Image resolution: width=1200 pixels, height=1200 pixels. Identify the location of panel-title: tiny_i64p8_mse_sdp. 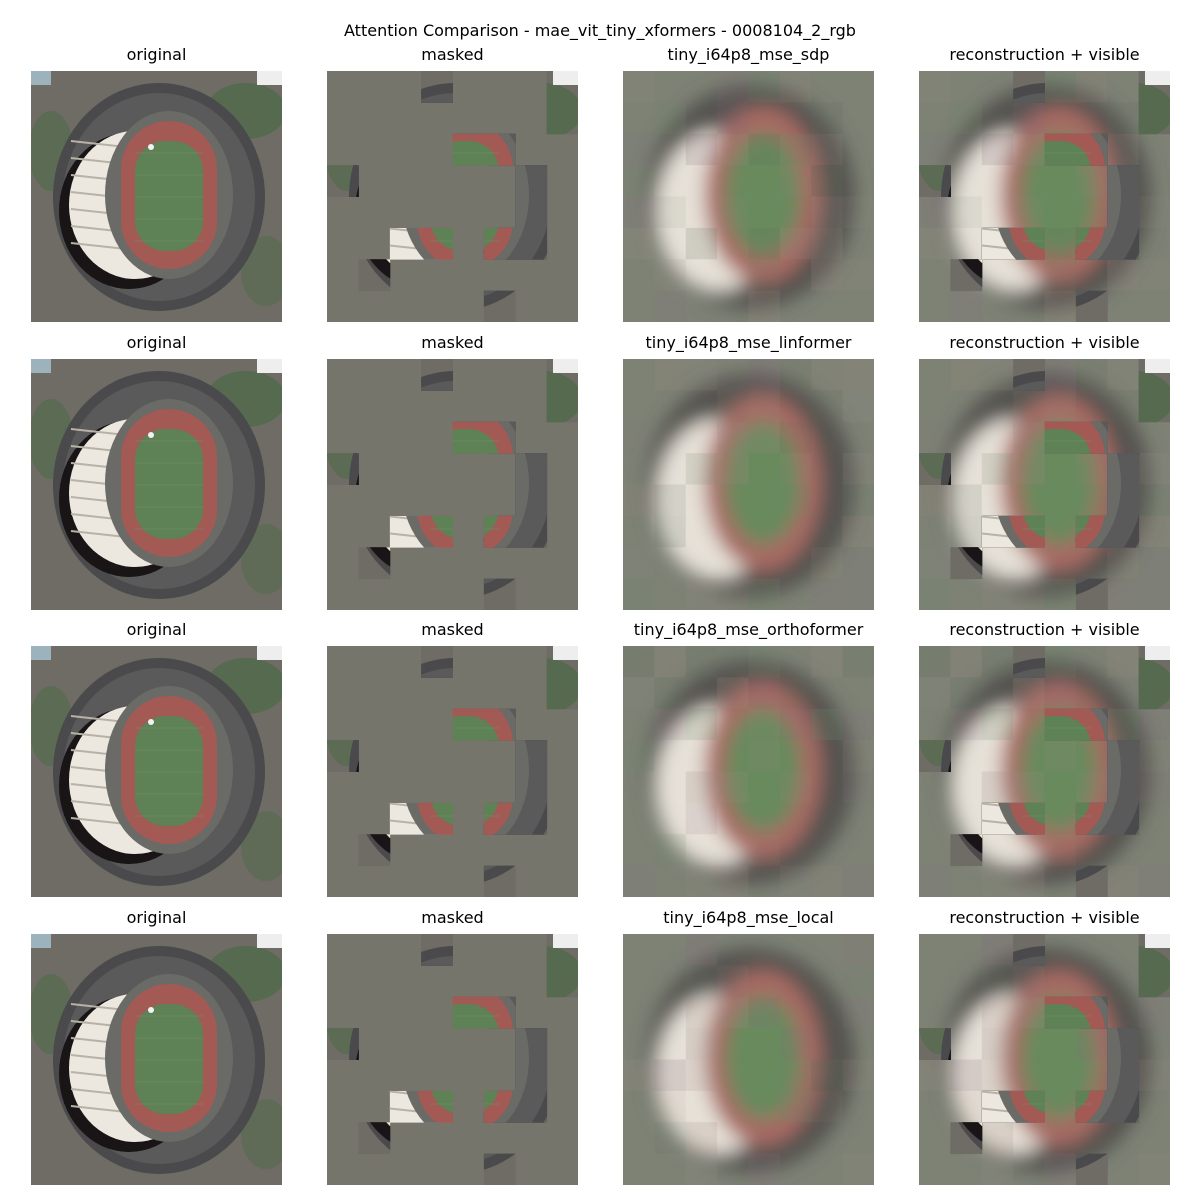
(748, 54).